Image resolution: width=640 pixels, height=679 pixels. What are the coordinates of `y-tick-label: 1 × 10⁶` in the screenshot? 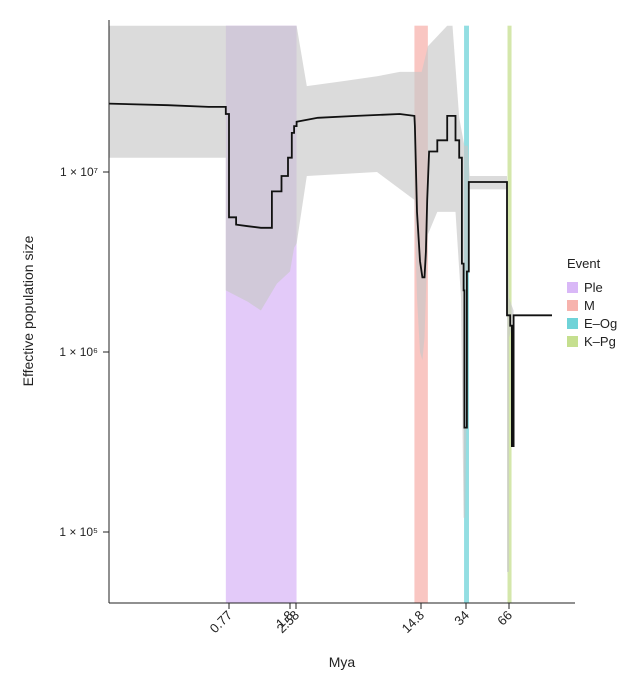 It's located at (78, 352).